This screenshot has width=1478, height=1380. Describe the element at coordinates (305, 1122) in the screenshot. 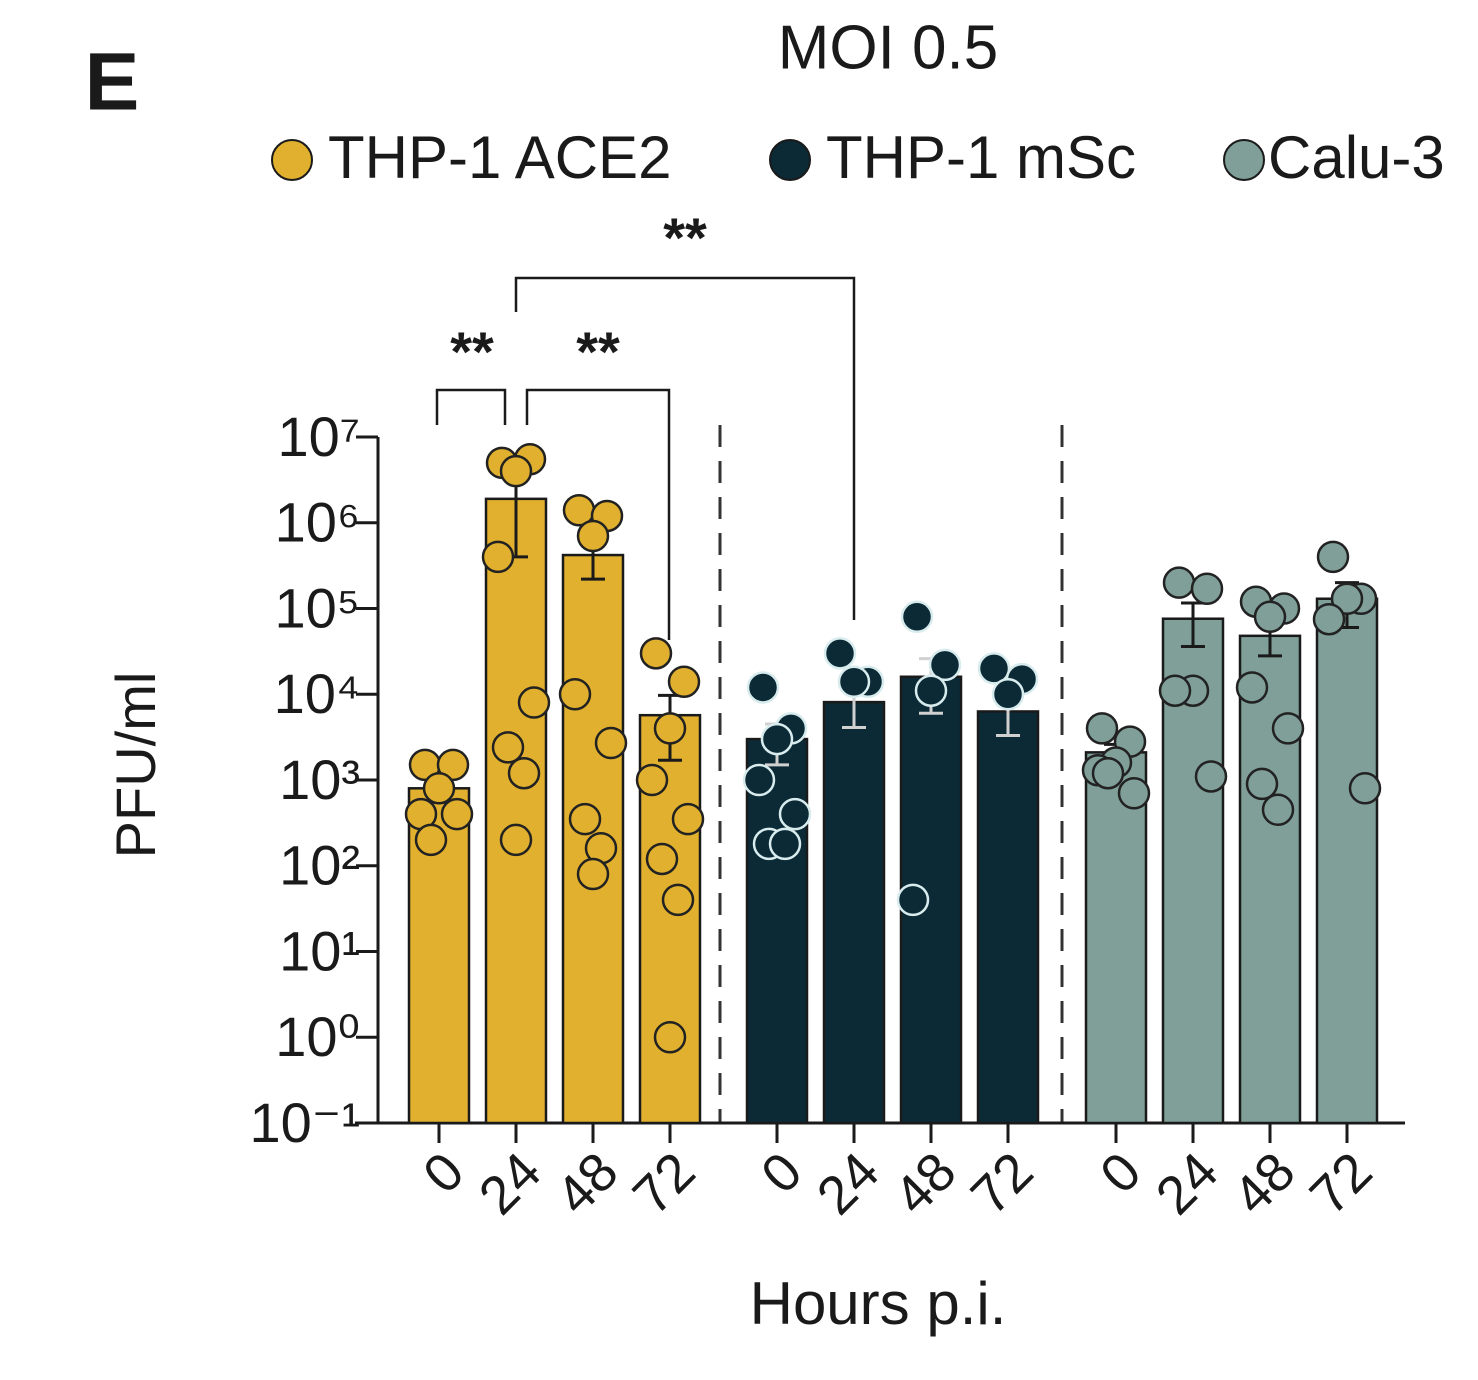

I see `y-tick-label: 10⁻¹` at that location.